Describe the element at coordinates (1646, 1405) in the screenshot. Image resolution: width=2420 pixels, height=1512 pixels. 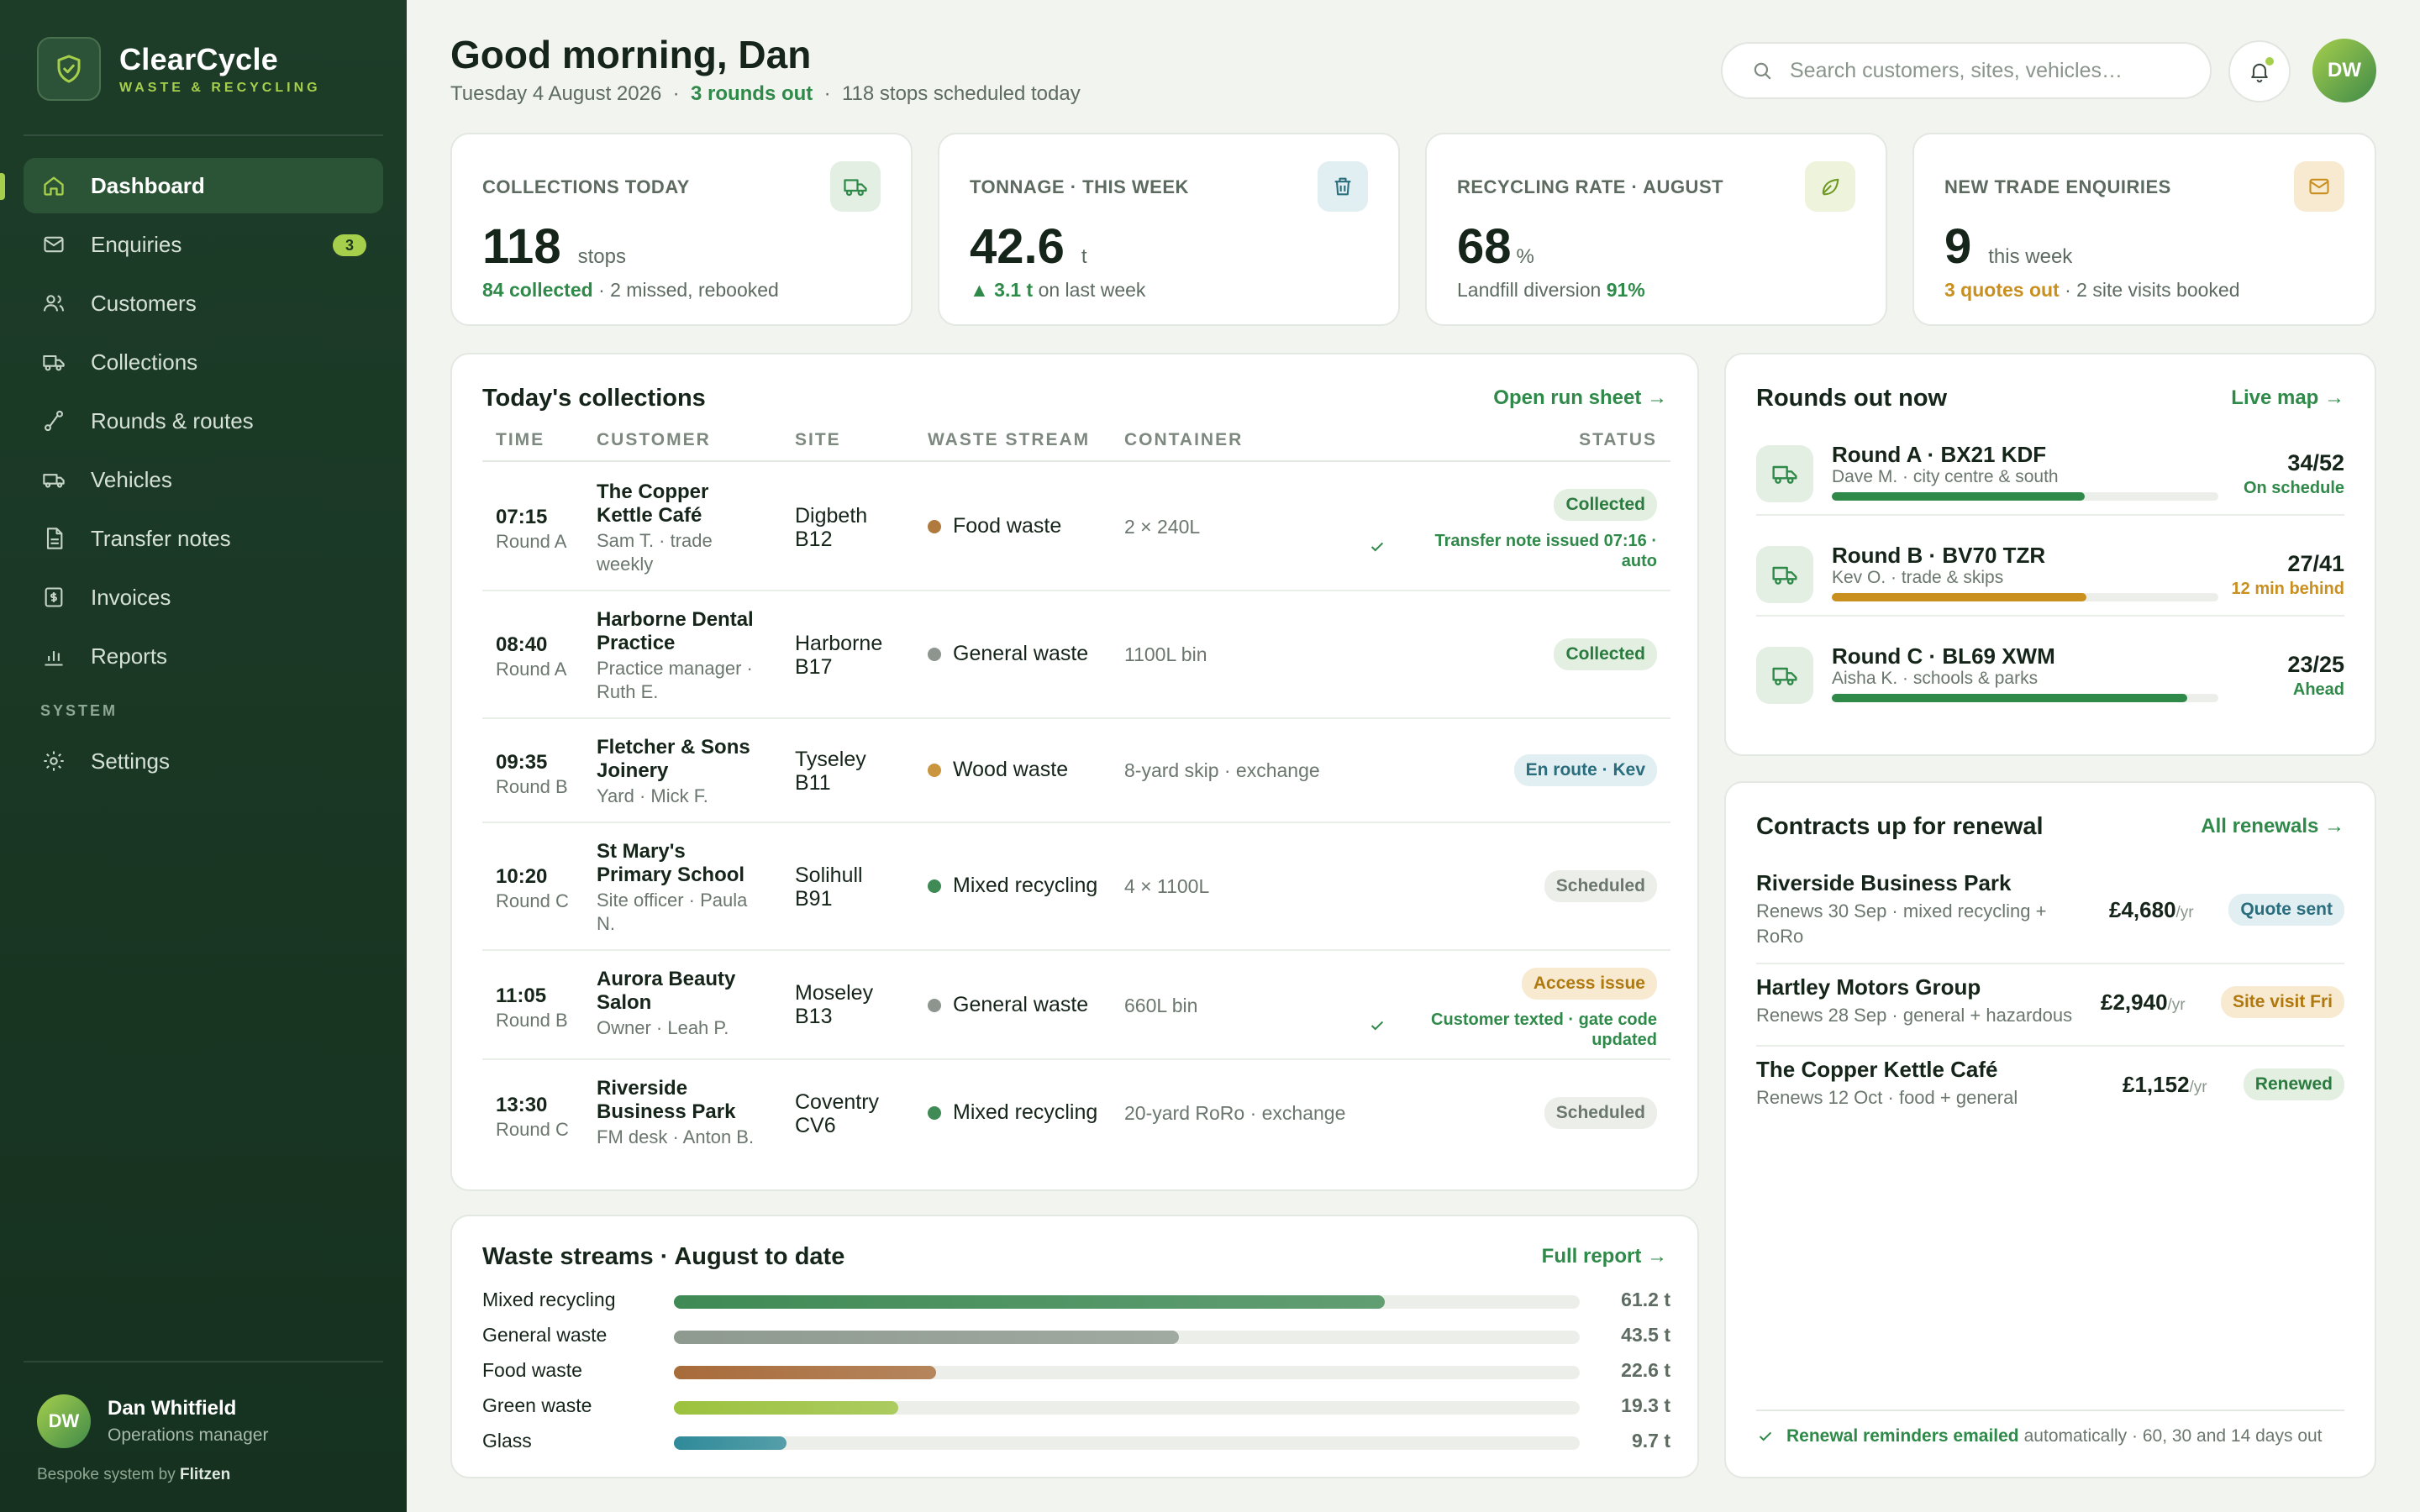
I see `chart-value-label: 19.3 t` at that location.